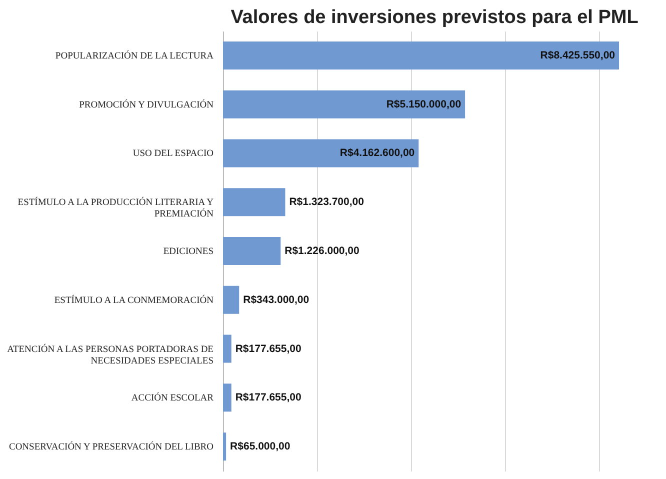 The height and width of the screenshot is (479, 666). What do you see at coordinates (134, 300) in the screenshot?
I see `y-tick-label: ESTÍMULO A LA CONMEMORACIÓN` at bounding box center [134, 300].